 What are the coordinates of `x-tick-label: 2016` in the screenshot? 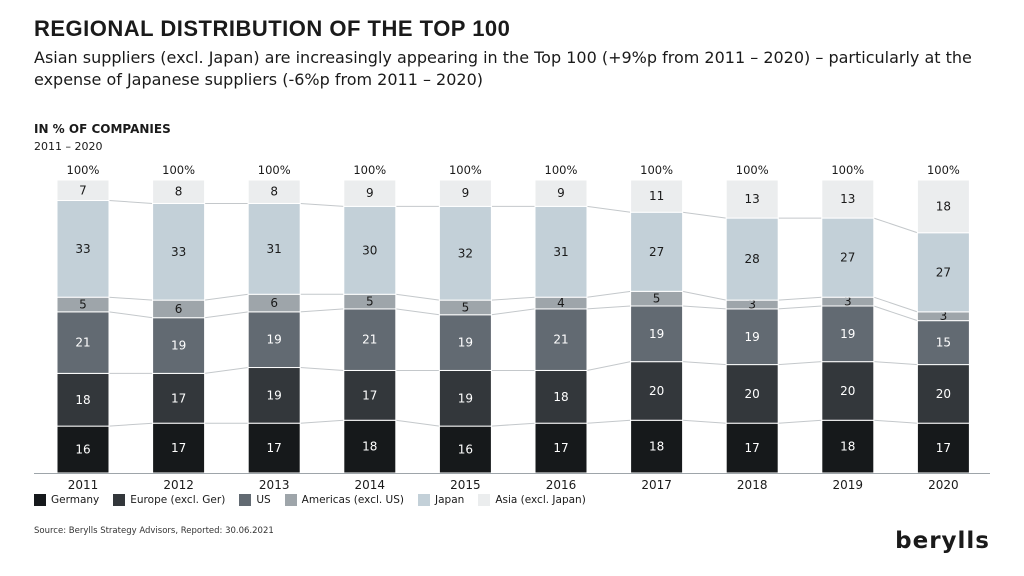 It's located at (561, 485).